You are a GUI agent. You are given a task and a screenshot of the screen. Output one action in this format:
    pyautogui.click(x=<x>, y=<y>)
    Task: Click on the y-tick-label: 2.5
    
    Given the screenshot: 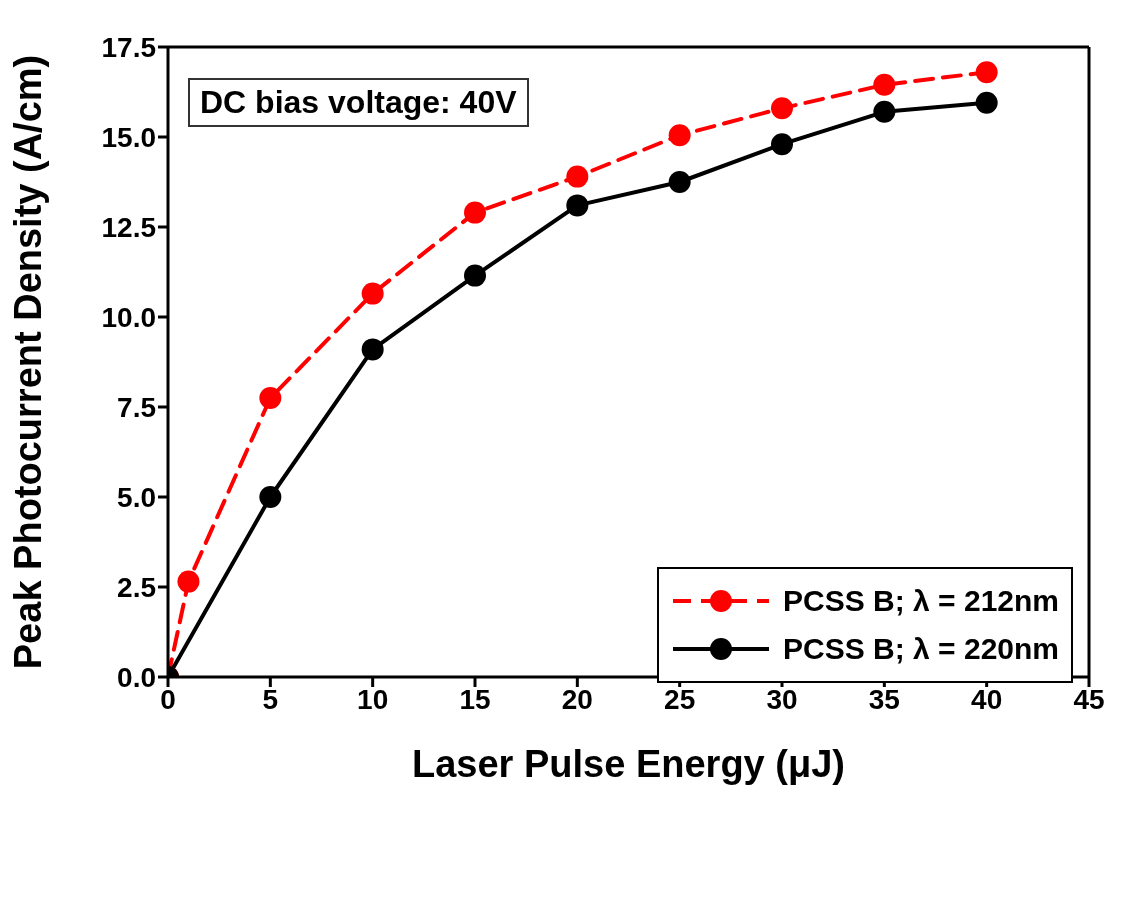 What is the action you would take?
    pyautogui.click(x=136, y=587)
    